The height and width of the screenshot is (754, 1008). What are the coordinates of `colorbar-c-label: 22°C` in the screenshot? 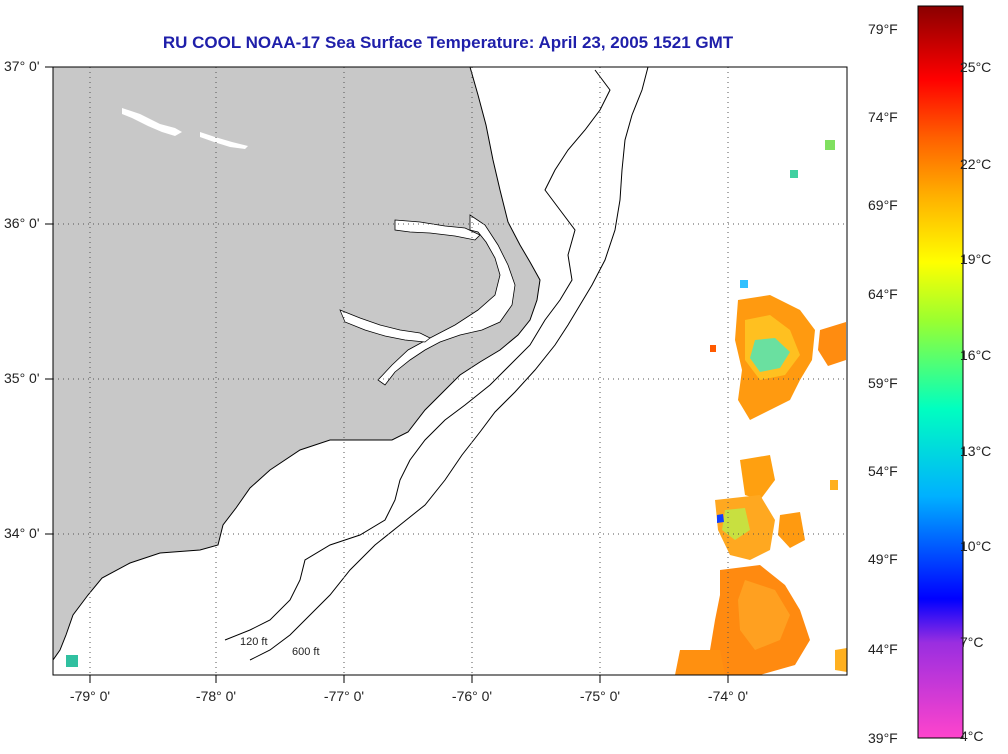 It's located at (976, 164).